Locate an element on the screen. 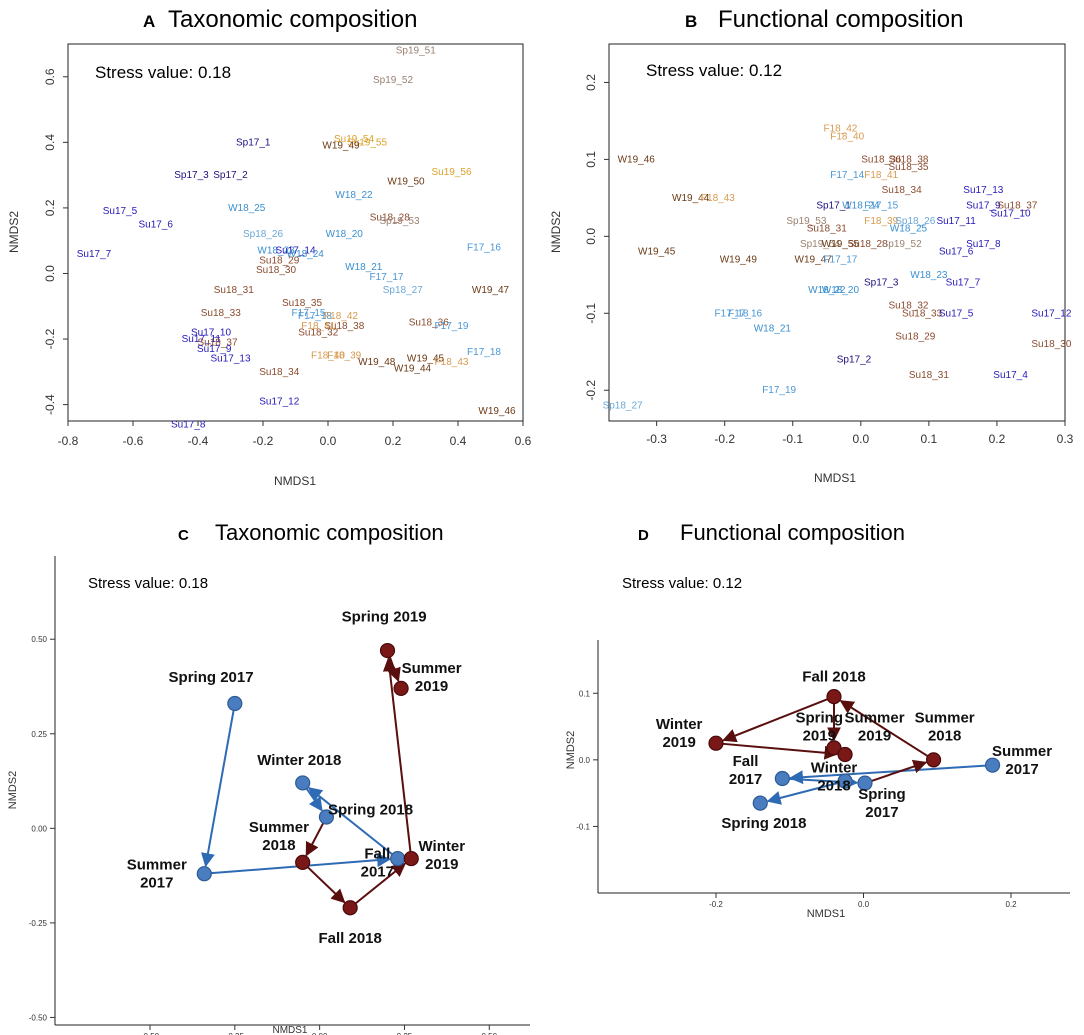  y-tick-label: 0.50 is located at coordinates (39, 639).